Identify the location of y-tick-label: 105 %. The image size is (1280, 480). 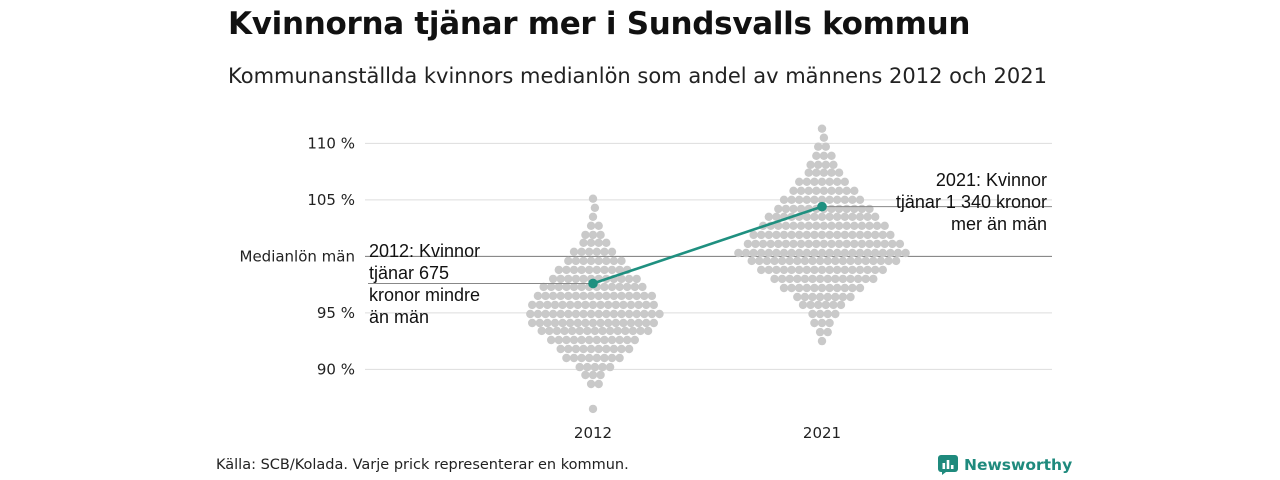
(331, 200).